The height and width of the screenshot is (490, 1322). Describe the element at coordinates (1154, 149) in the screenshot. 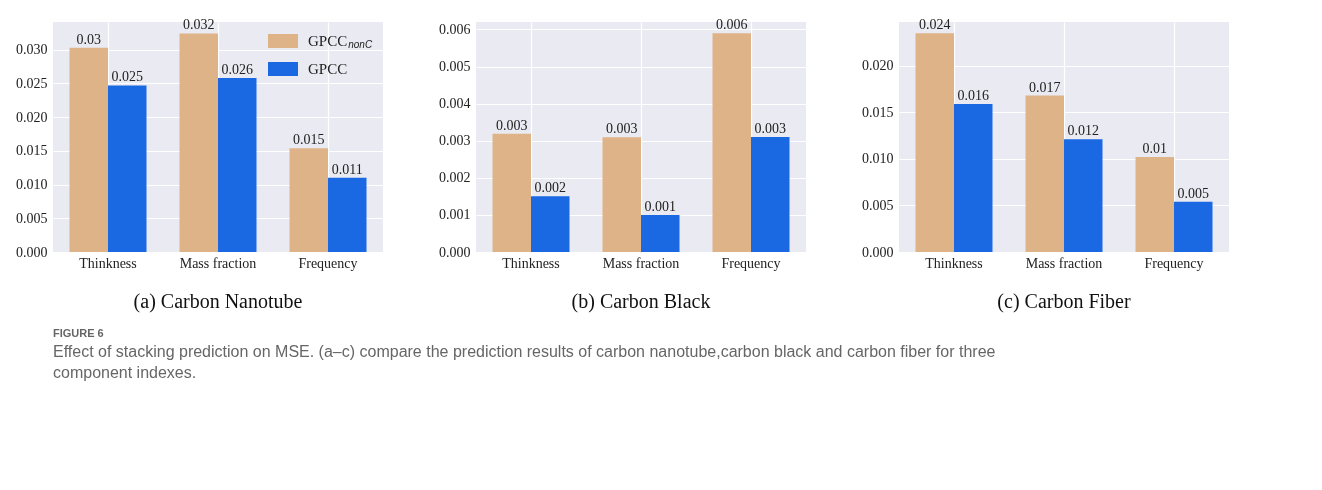

I see `data-label: 0.01` at that location.